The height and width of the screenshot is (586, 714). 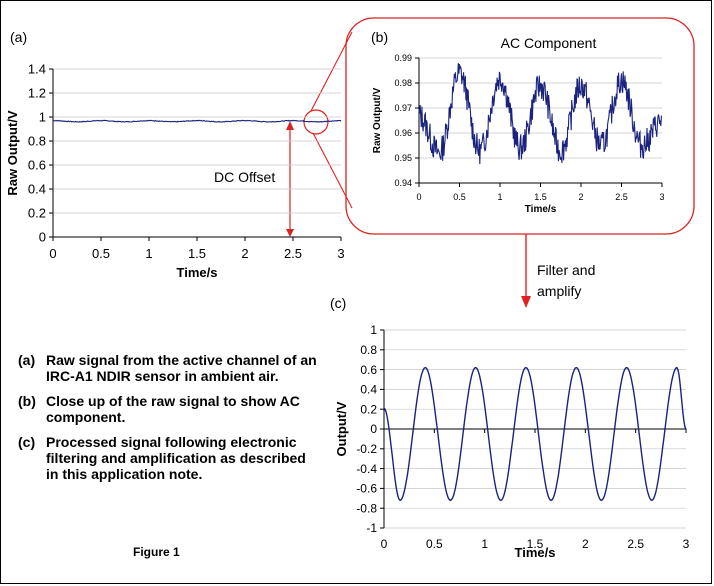 I want to click on filter-label-line2: amplify, so click(x=559, y=291).